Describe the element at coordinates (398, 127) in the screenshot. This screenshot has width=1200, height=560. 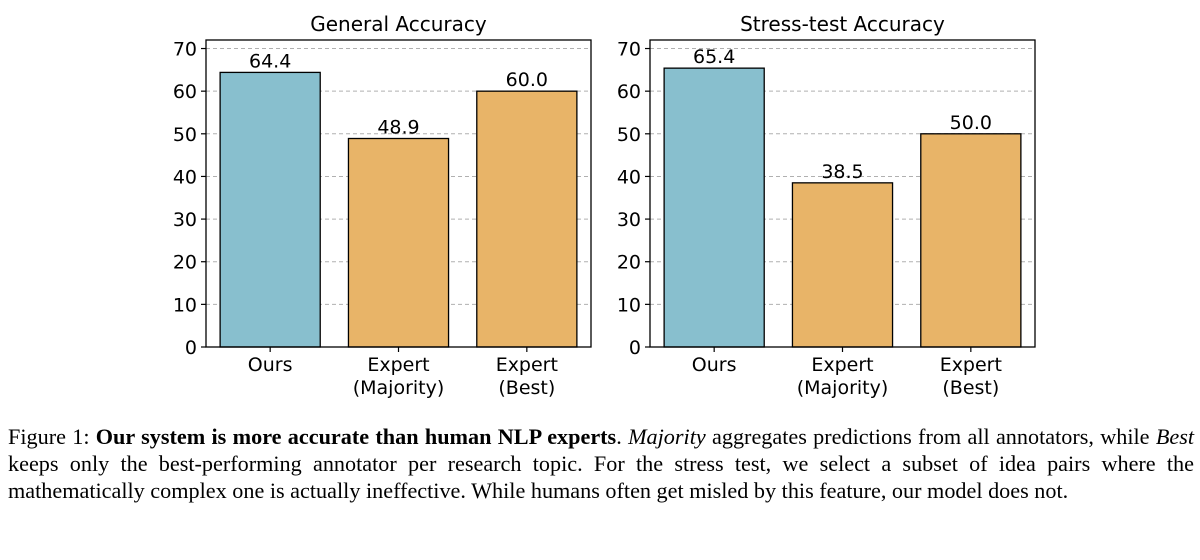
I see `chart-0-value-label-1: 48.9` at that location.